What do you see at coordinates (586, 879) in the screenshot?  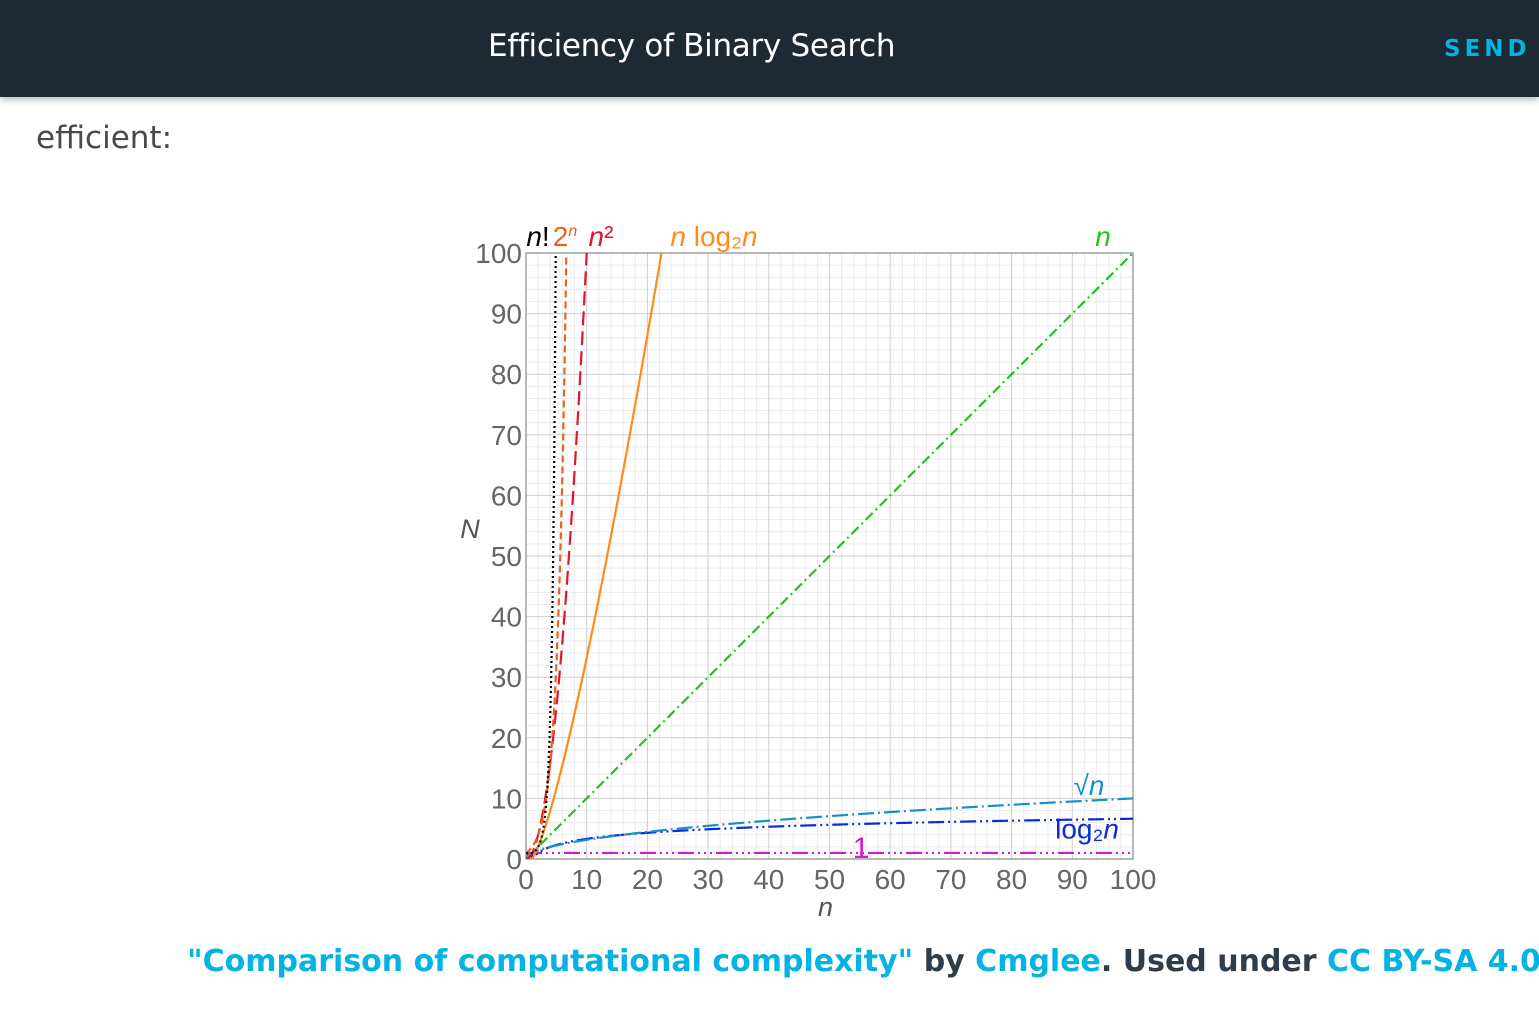 I see `x-tick-label: 10` at bounding box center [586, 879].